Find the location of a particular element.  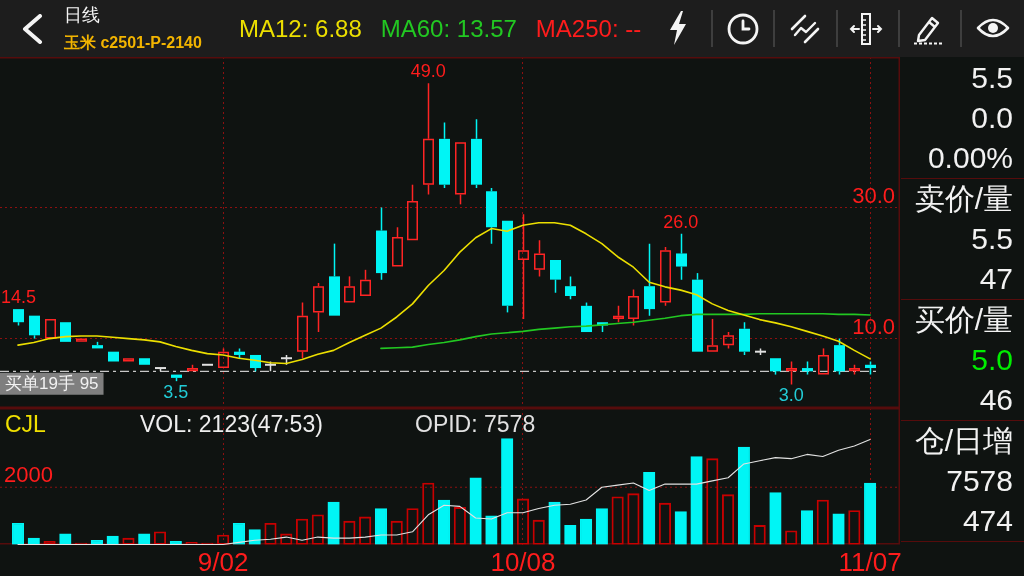

text: 7578 is located at coordinates (979, 480).